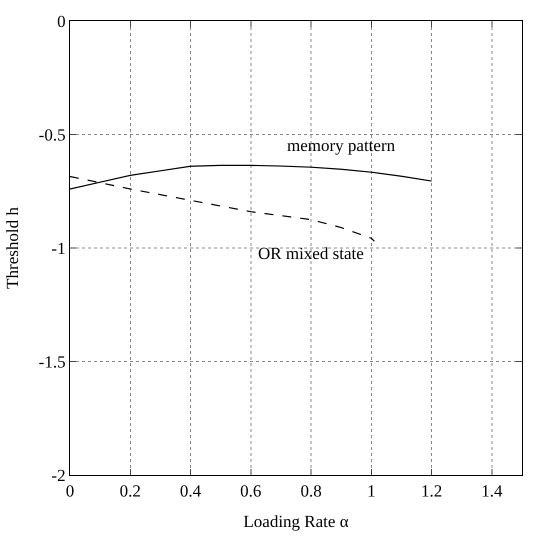 The height and width of the screenshot is (539, 537). I want to click on y-tick-label: -1.5, so click(52, 362).